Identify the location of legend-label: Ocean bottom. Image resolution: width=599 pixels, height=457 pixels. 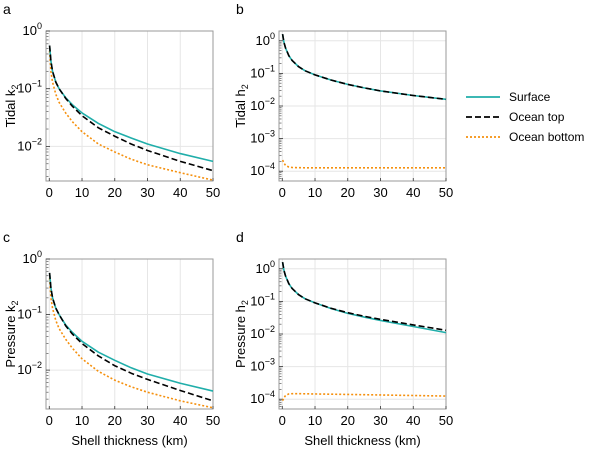
(546, 137).